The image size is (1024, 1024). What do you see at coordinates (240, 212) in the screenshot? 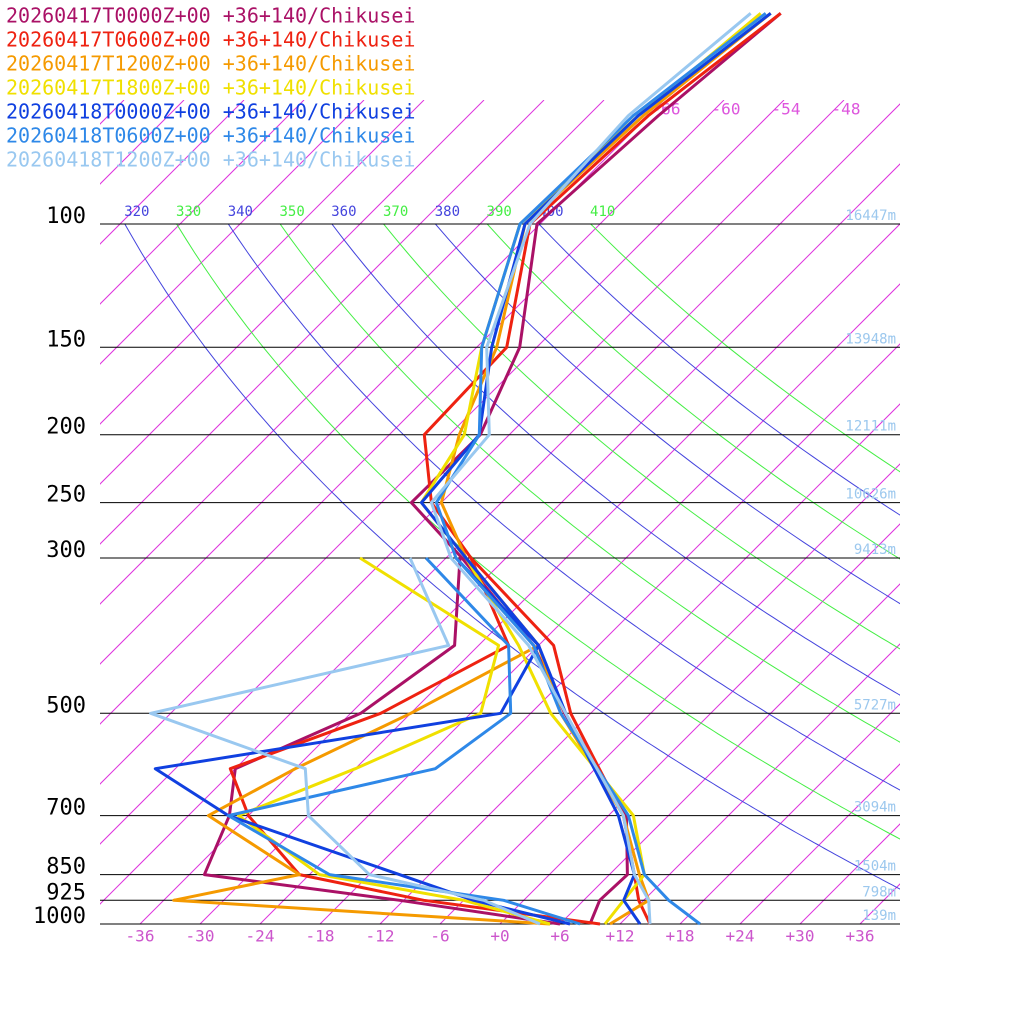
I see `theta-label: 340` at bounding box center [240, 212].